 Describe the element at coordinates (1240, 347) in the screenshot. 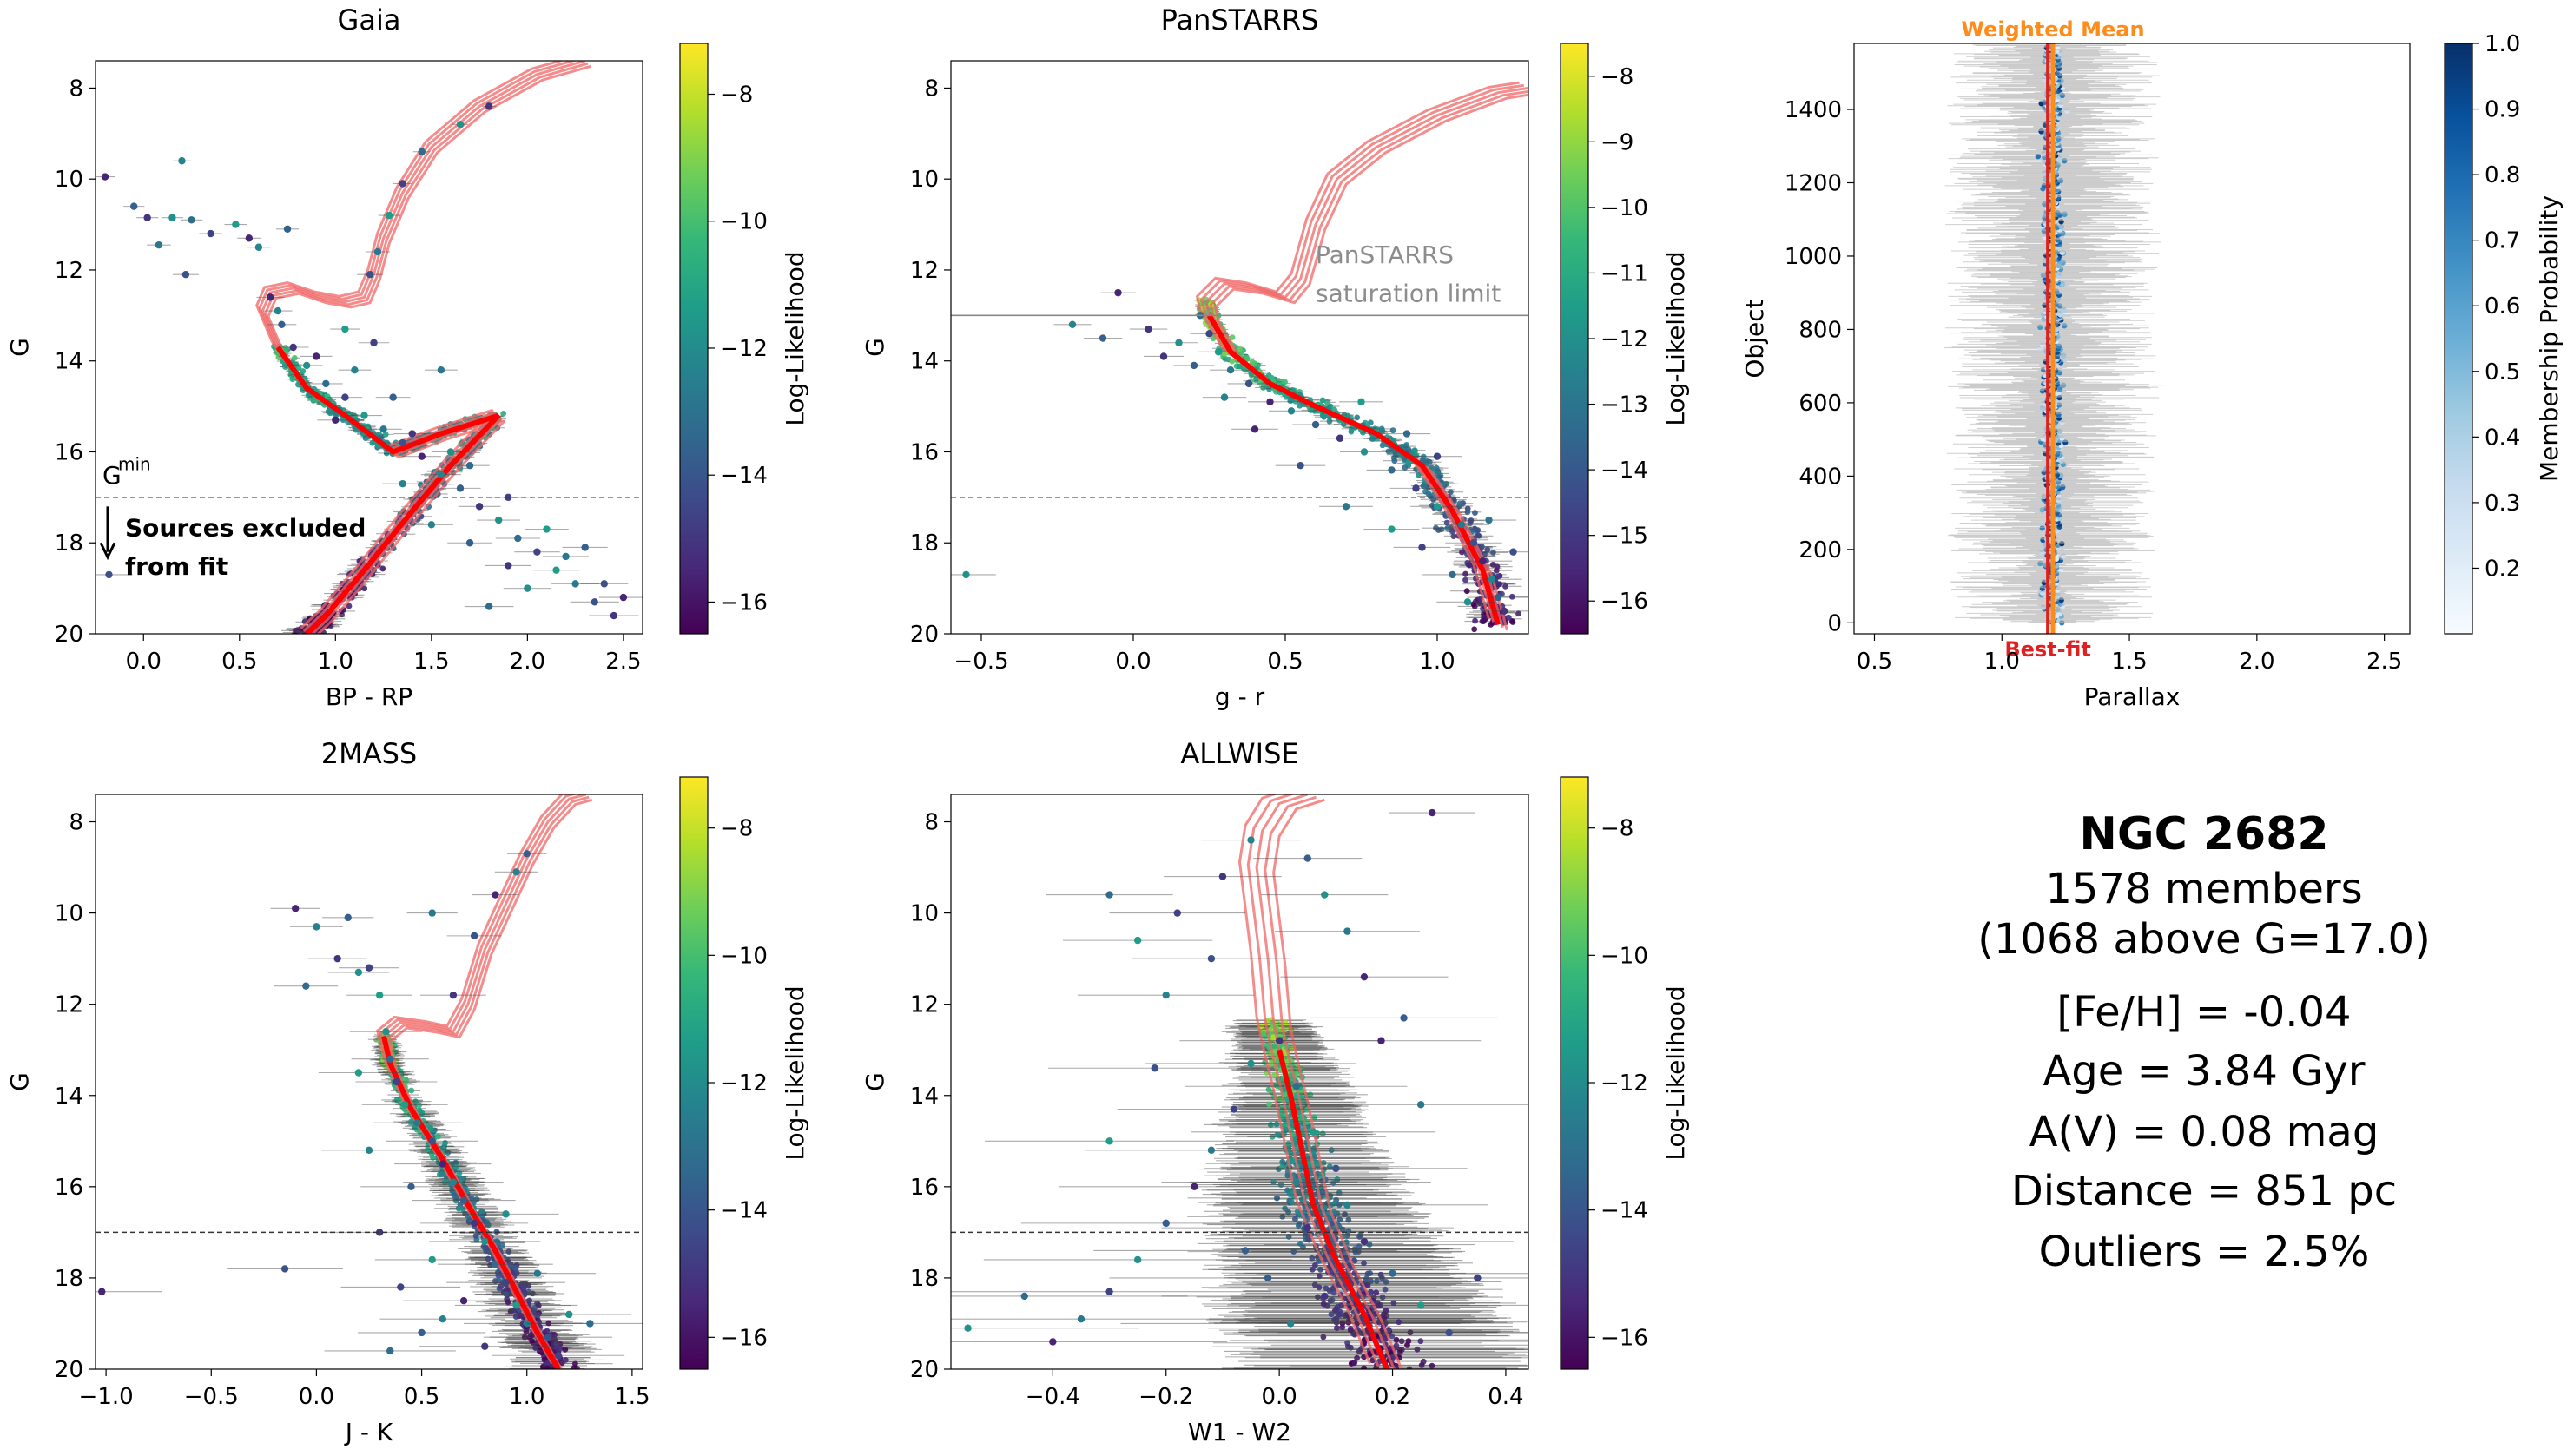

I see `1|panstarrs-frame` at that location.